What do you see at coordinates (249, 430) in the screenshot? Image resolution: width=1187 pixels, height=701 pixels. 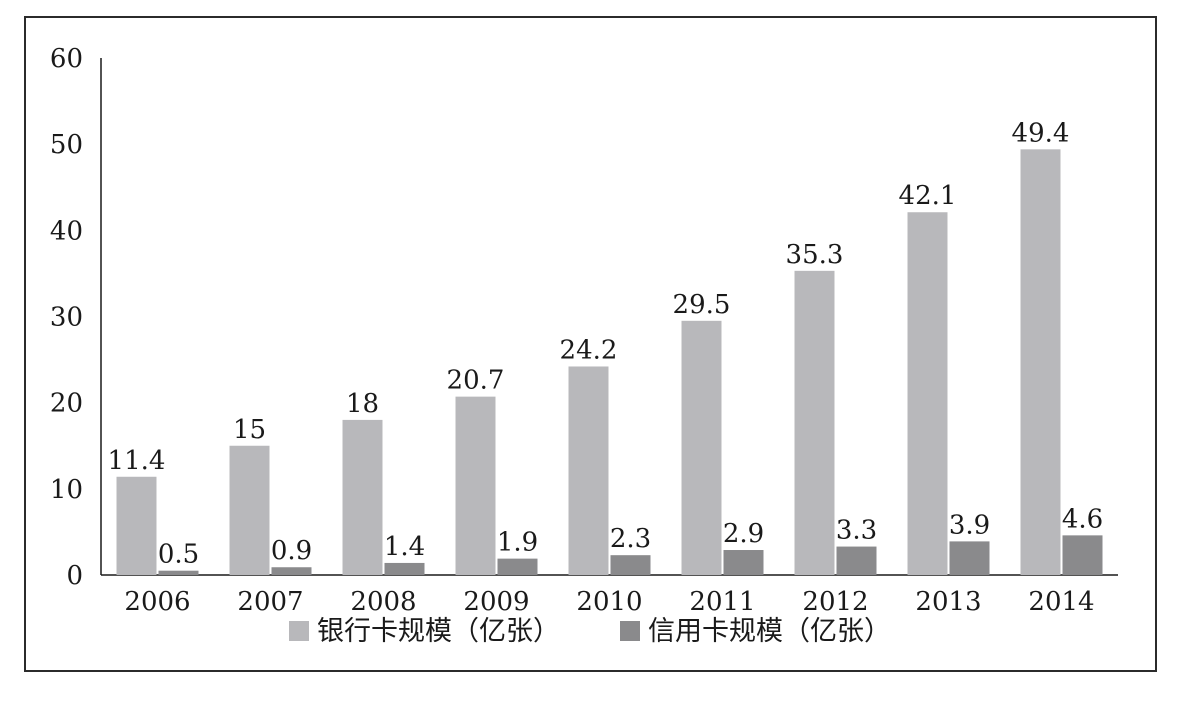 I see `data-label: 15` at bounding box center [249, 430].